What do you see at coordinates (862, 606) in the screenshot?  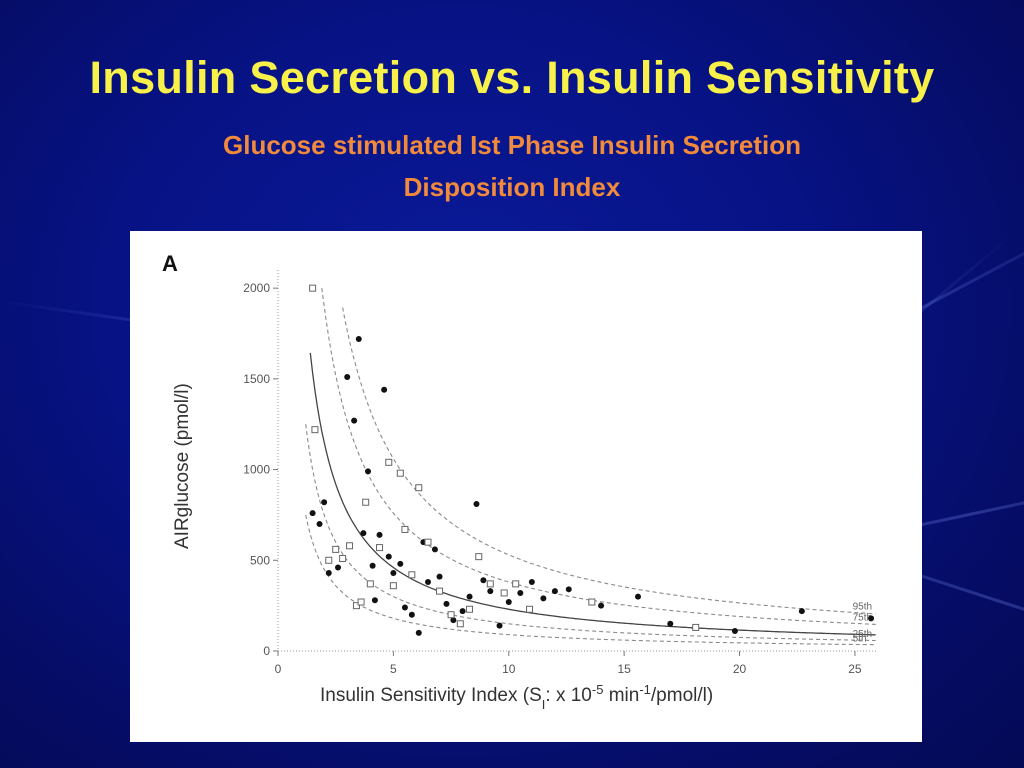 I see `curve-label: 95th` at bounding box center [862, 606].